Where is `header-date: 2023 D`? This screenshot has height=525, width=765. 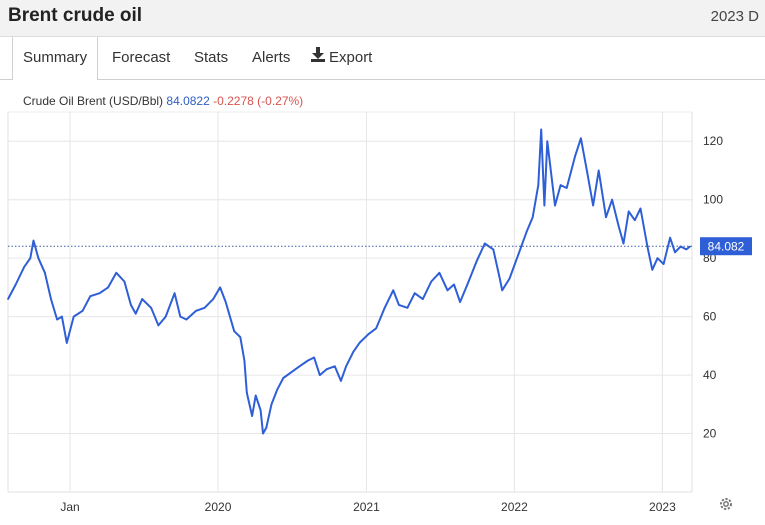
header-date: 2023 D is located at coordinates (735, 16).